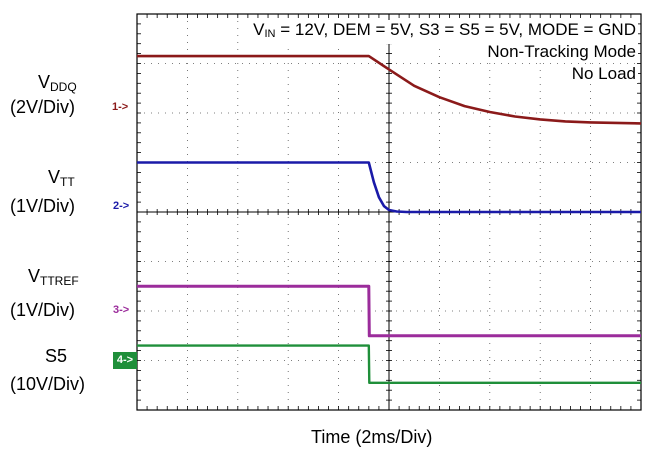  Describe the element at coordinates (389, 311) in the screenshot. I see `trace-vttref` at that location.